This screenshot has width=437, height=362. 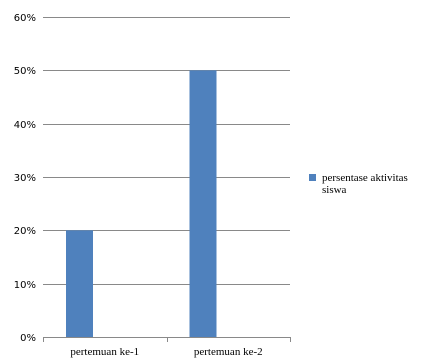 I want to click on legend-label: persentase aktivitas siswa, so click(x=365, y=184).